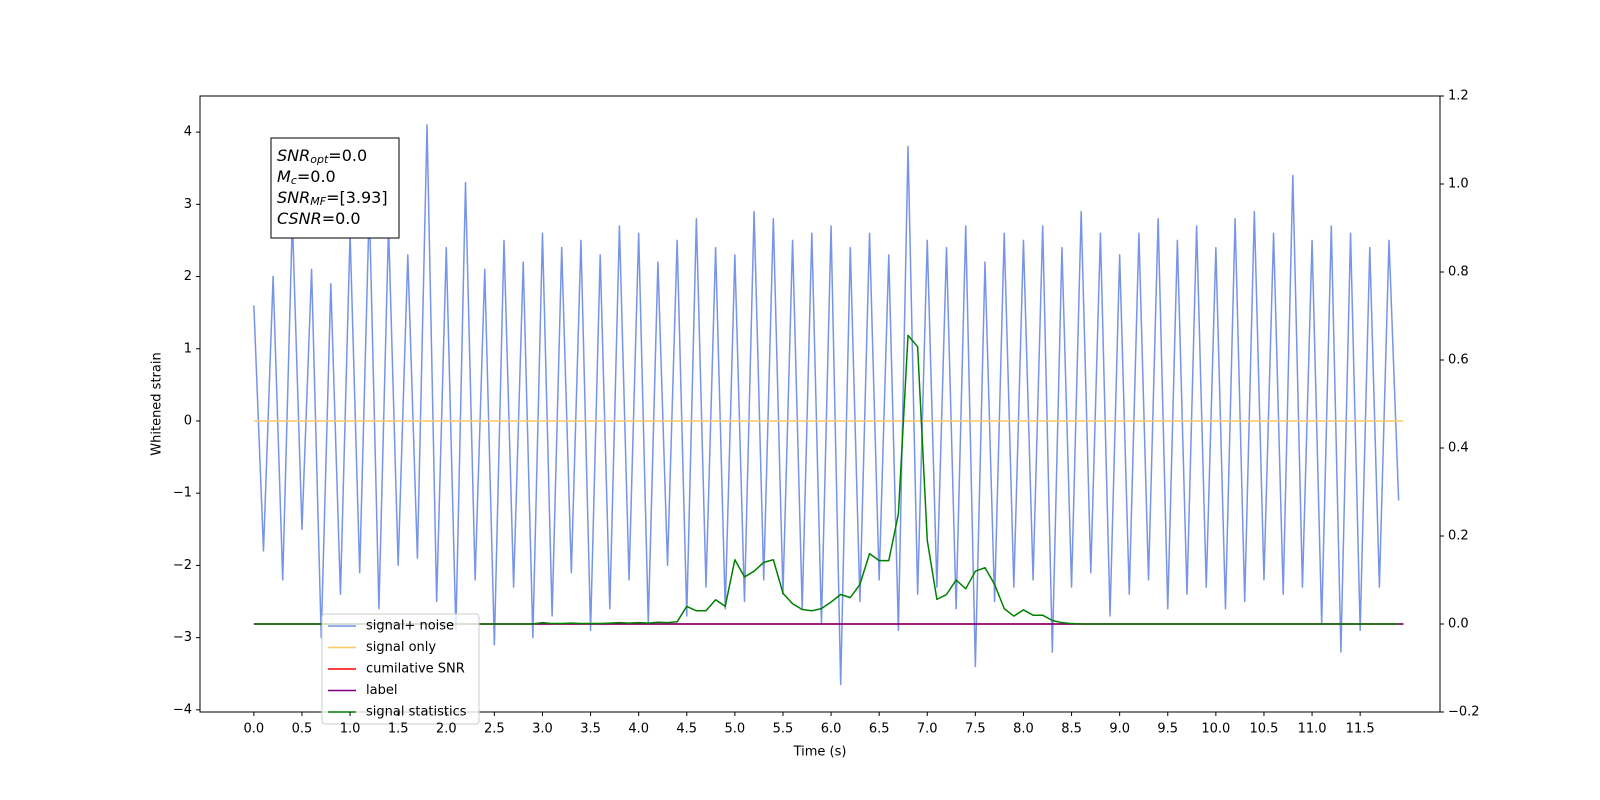  Describe the element at coordinates (1458, 536) in the screenshot. I see `y2-tick-label: 0.2` at that location.